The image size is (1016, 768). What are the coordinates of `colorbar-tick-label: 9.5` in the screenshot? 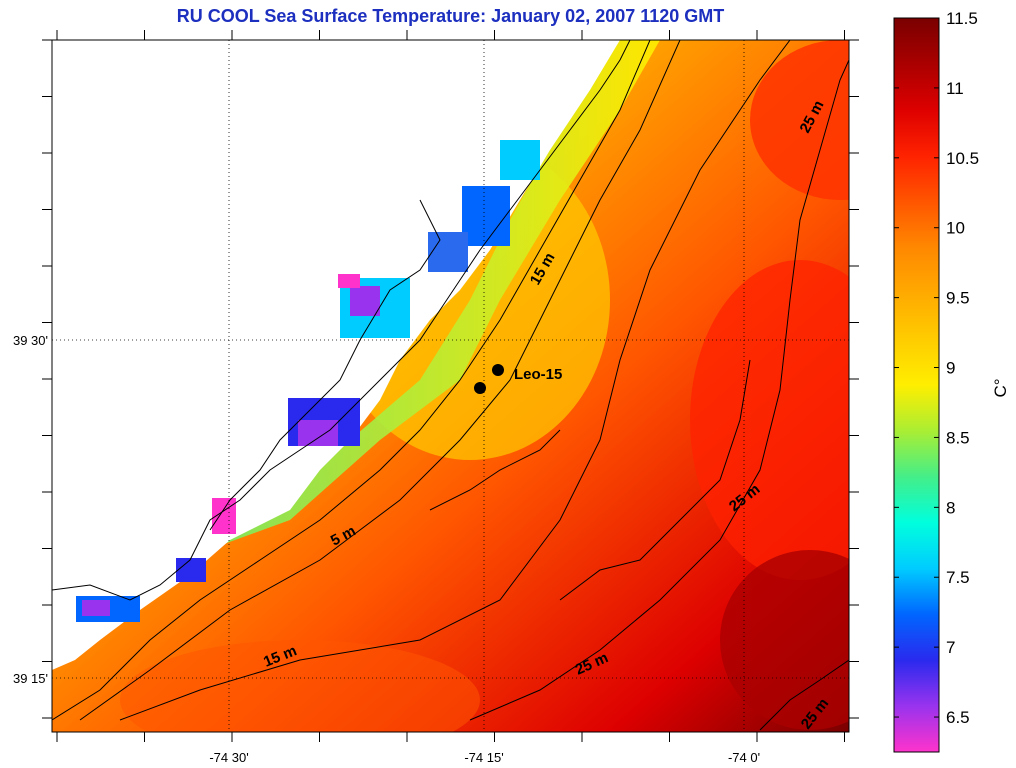 It's located at (958, 298).